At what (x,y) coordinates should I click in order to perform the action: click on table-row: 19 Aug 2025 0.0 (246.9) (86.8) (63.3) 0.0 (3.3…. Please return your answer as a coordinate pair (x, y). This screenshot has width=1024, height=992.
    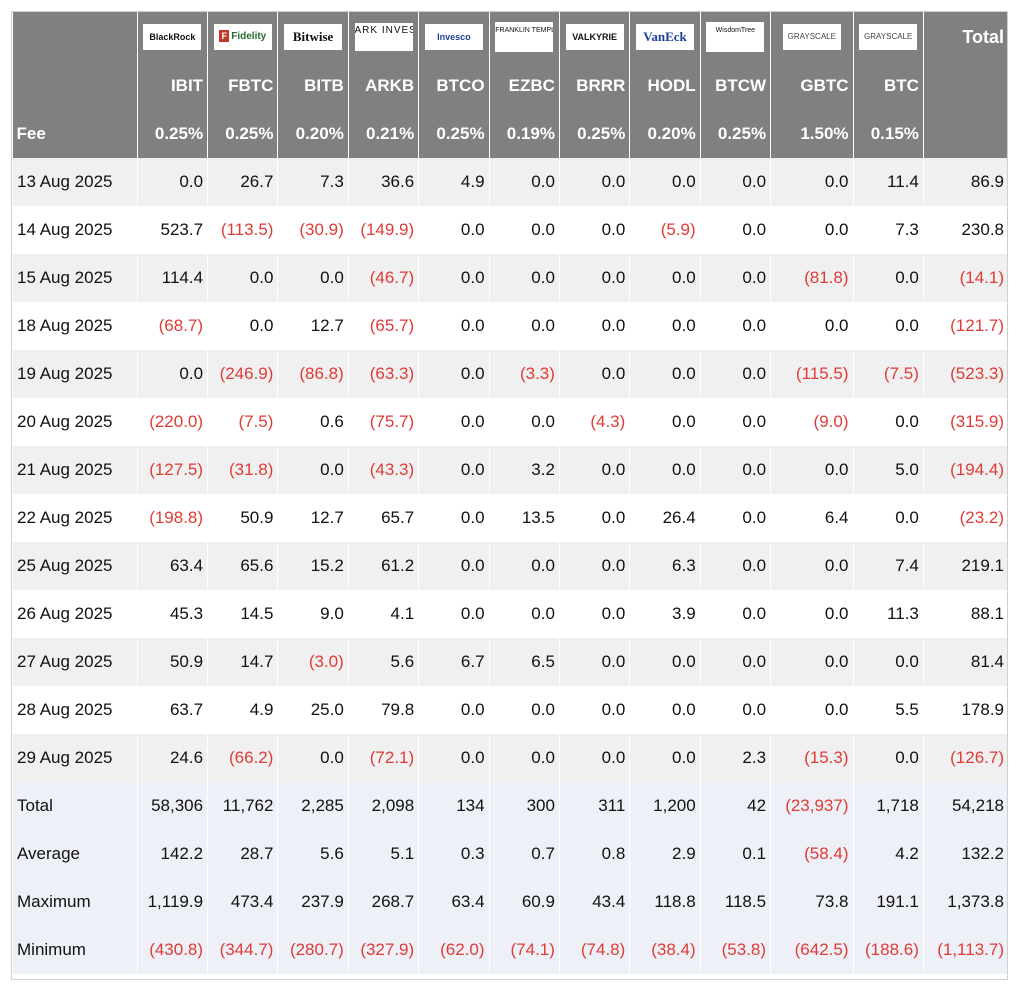
    Looking at the image, I should click on (510, 374).